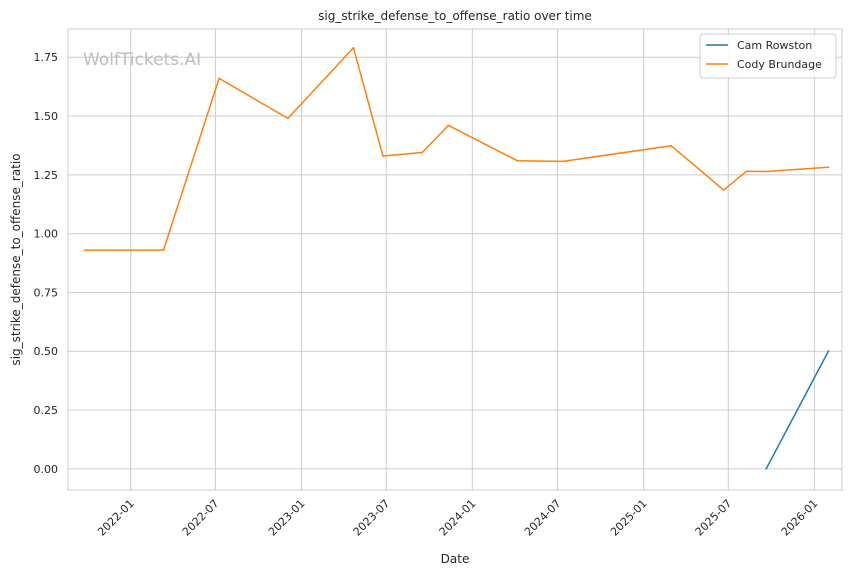  What do you see at coordinates (764, 55) in the screenshot?
I see `legend-items: Cam Rowston Cody Brundage` at bounding box center [764, 55].